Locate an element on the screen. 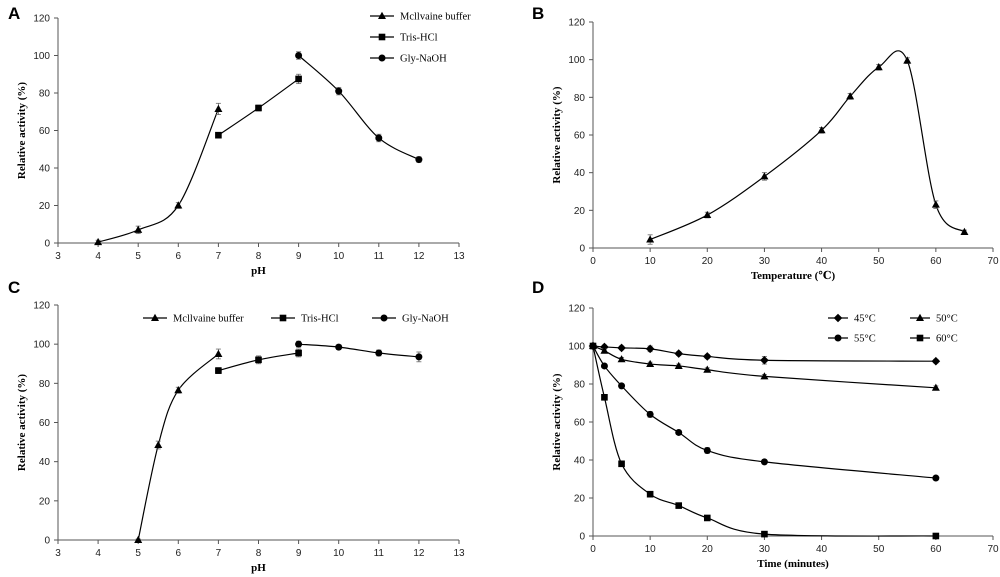 The width and height of the screenshot is (1000, 577). x-tick-label: 20 is located at coordinates (708, 261).